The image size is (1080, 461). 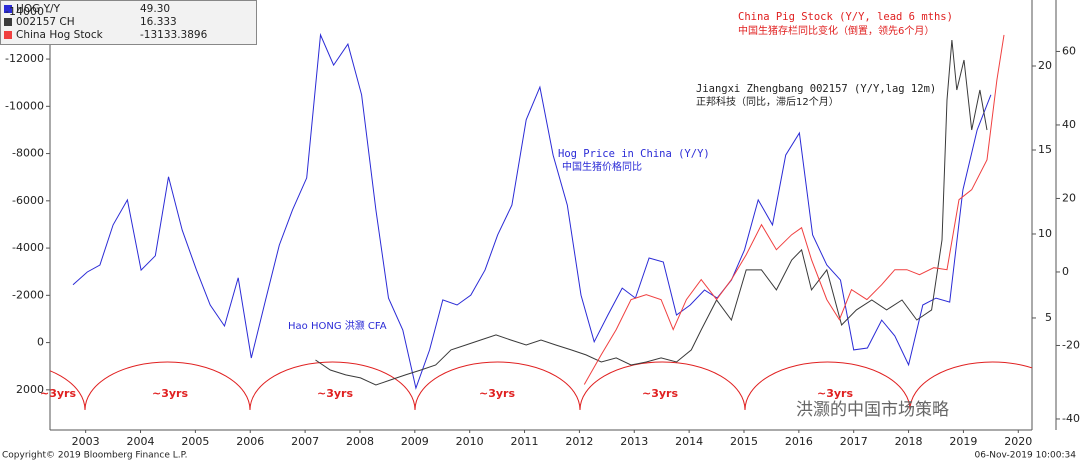 What do you see at coordinates (360, 441) in the screenshot?
I see `x-tick-label: 2008` at bounding box center [360, 441].